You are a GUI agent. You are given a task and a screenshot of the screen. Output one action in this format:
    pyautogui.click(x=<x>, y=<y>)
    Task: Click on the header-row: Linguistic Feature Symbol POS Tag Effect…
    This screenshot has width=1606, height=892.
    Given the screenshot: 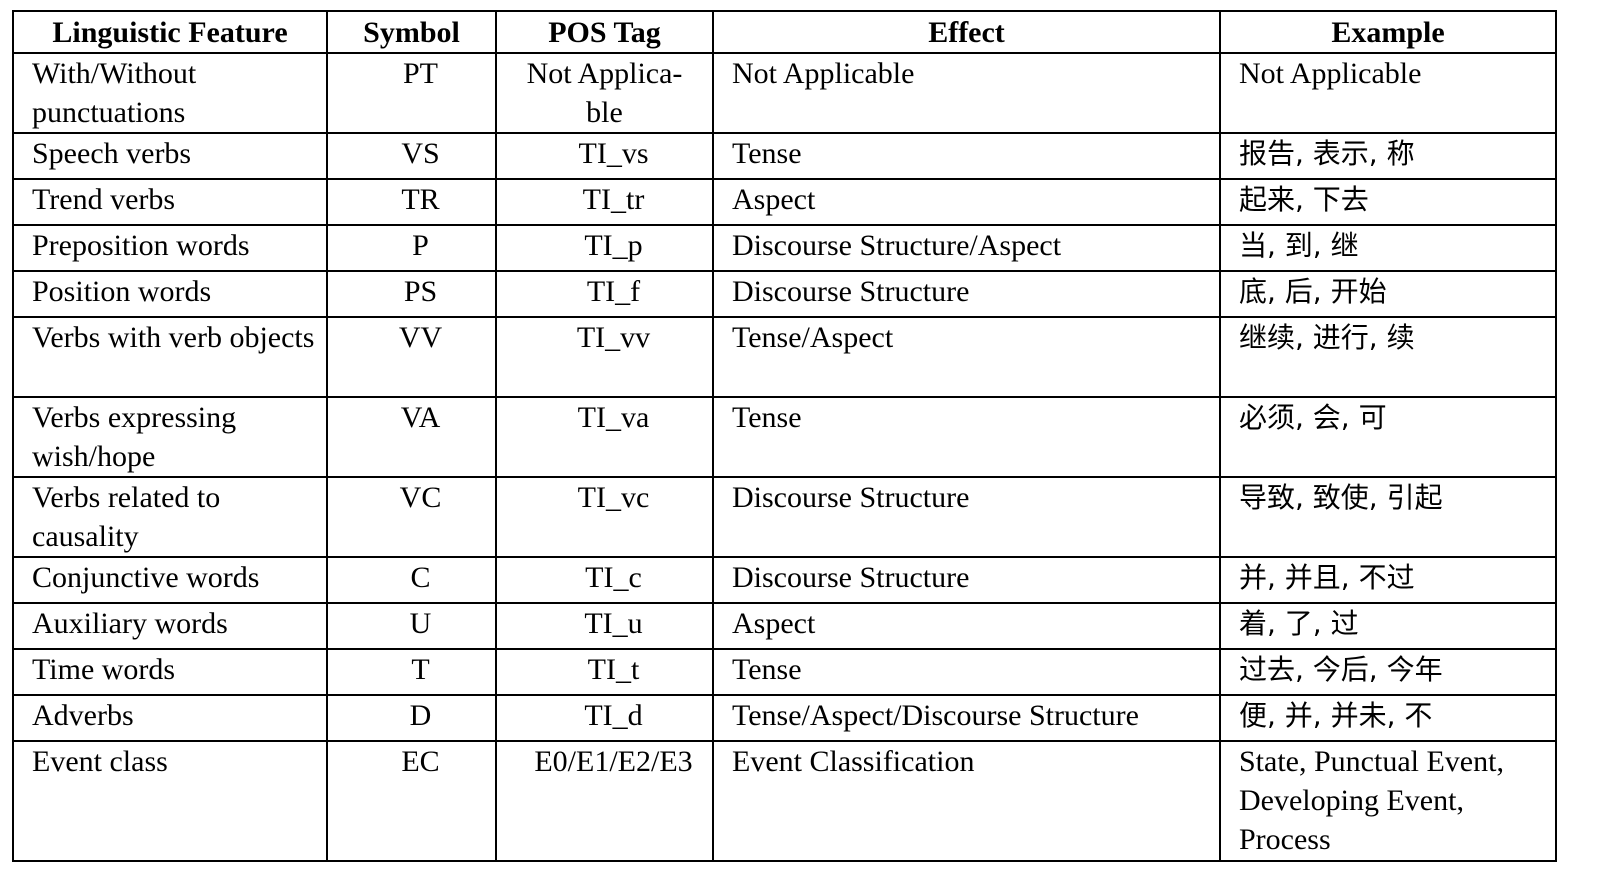 What is the action you would take?
    pyautogui.click(x=784, y=32)
    